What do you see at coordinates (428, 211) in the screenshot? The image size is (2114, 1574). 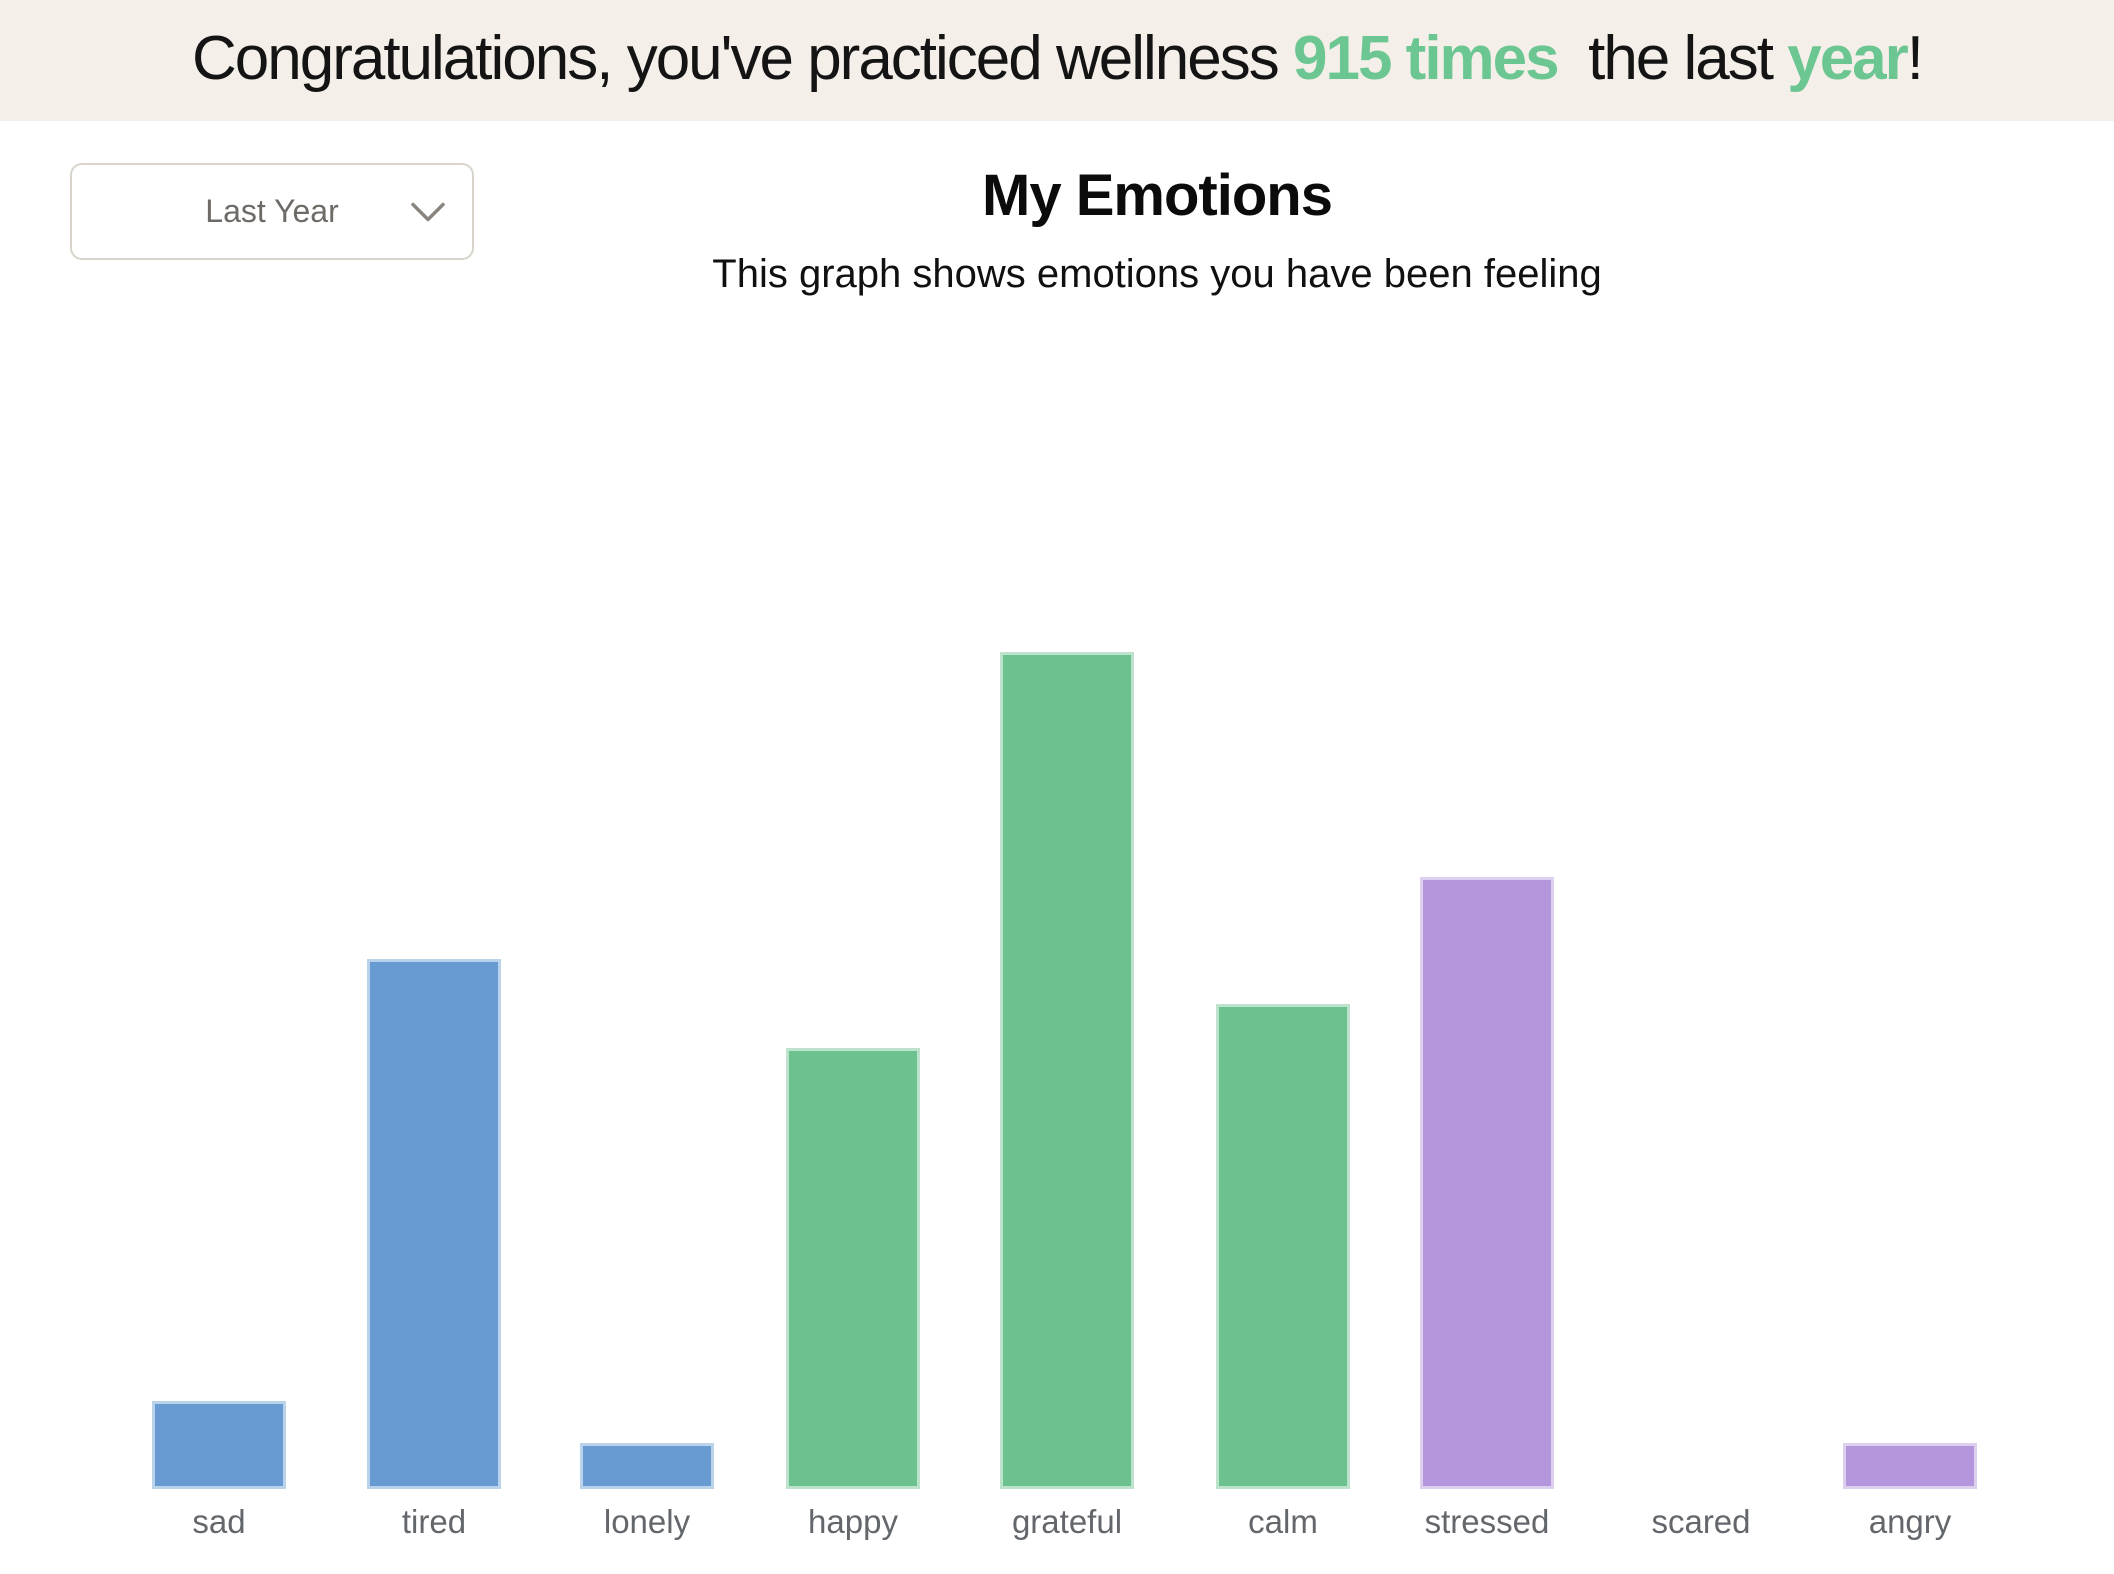 I see `chevron-down-icon` at bounding box center [428, 211].